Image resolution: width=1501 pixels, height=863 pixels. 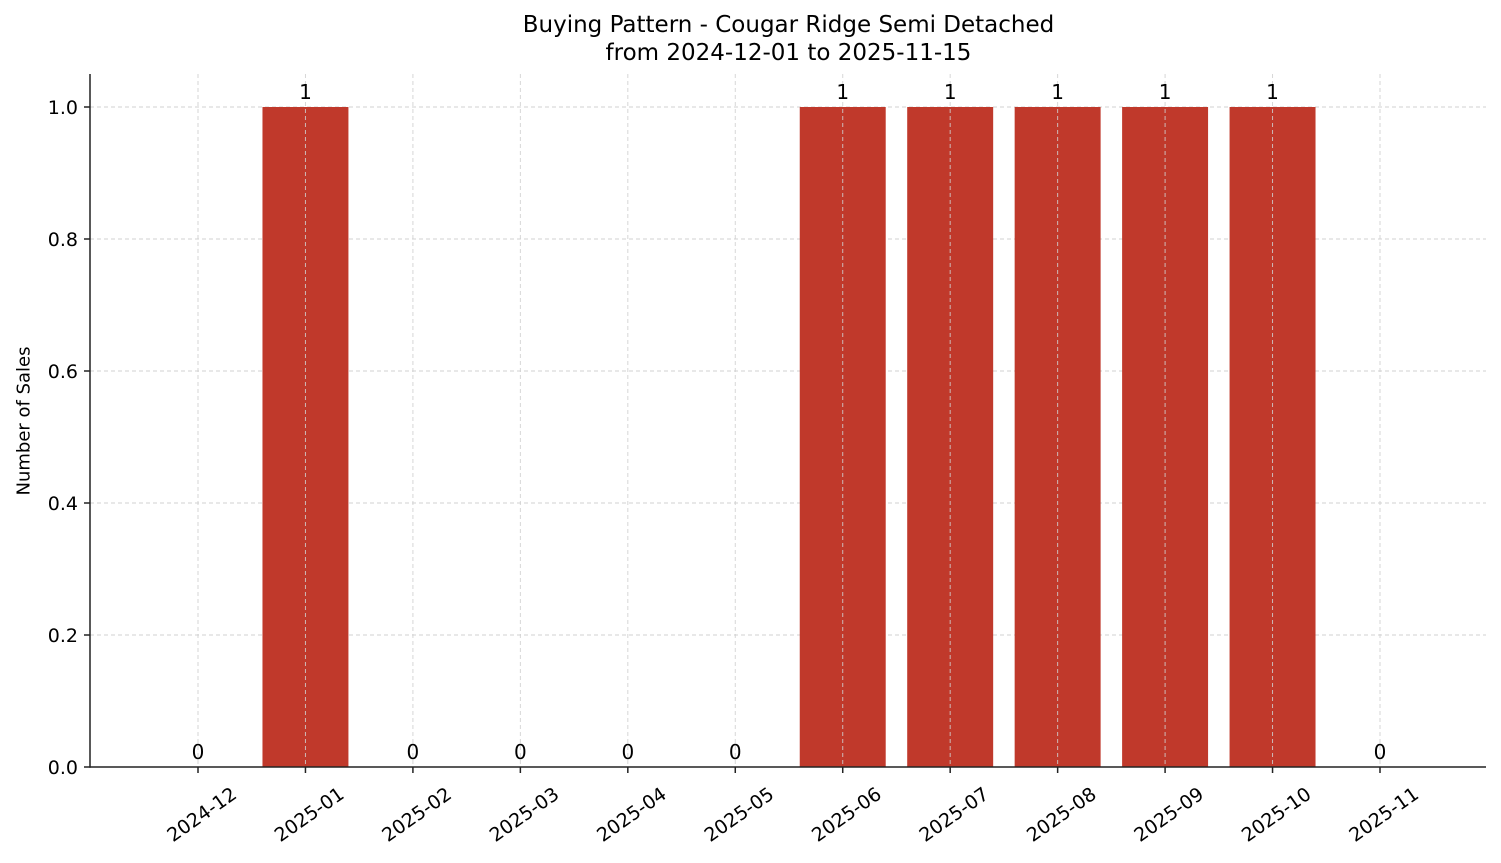 What do you see at coordinates (63, 108) in the screenshot?
I see `y-tick-label: 1.0` at bounding box center [63, 108].